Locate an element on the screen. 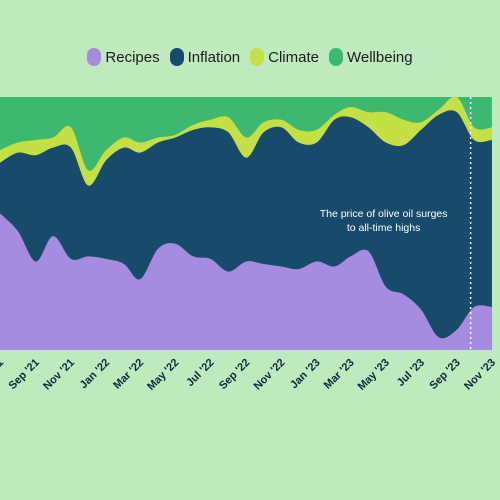 The height and width of the screenshot is (500, 500). x-tick-label: Mar '23 is located at coordinates (339, 374).